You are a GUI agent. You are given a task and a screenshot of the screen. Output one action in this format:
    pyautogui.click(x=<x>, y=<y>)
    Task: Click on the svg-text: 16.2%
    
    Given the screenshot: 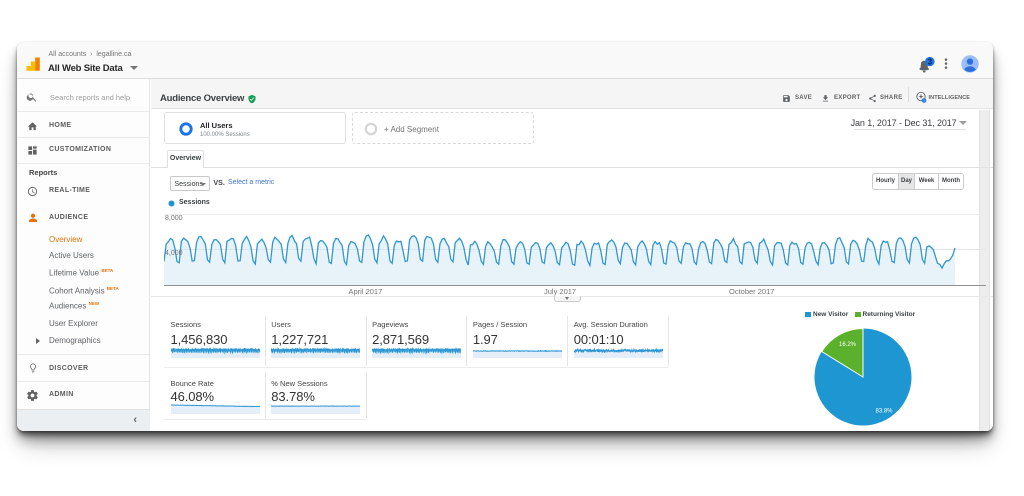 What is the action you would take?
    pyautogui.click(x=848, y=345)
    